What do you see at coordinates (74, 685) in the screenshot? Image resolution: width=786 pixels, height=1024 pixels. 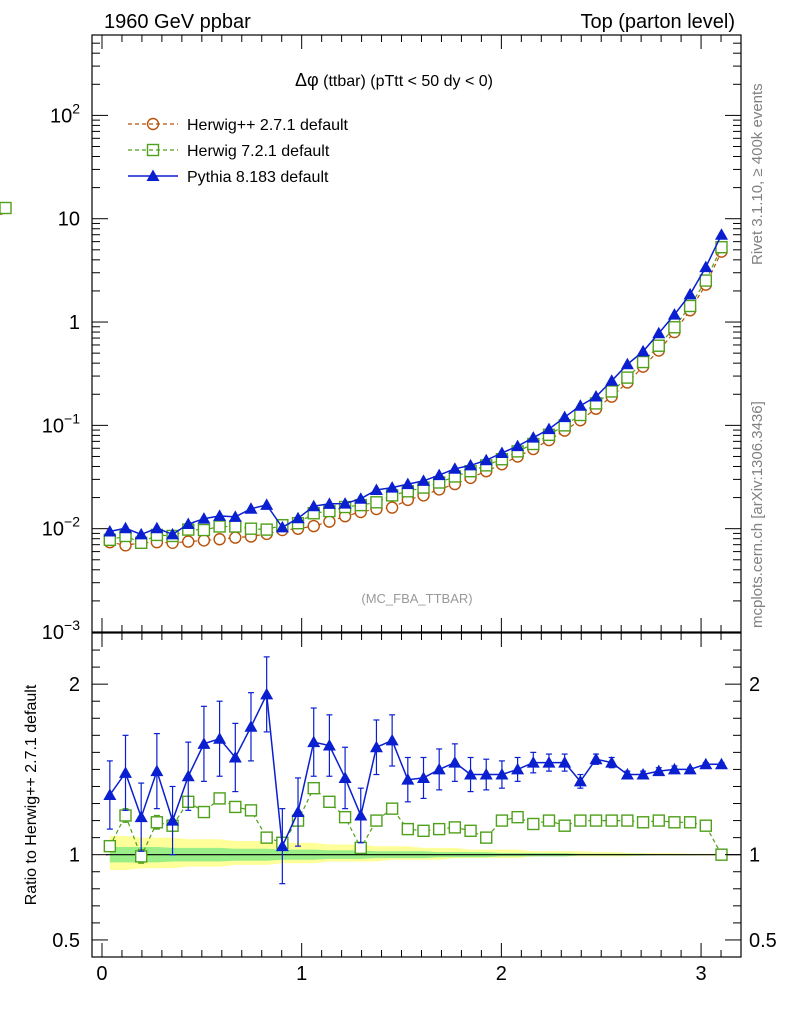 I see `ratio-ytick-label-left-2: 2` at bounding box center [74, 685].